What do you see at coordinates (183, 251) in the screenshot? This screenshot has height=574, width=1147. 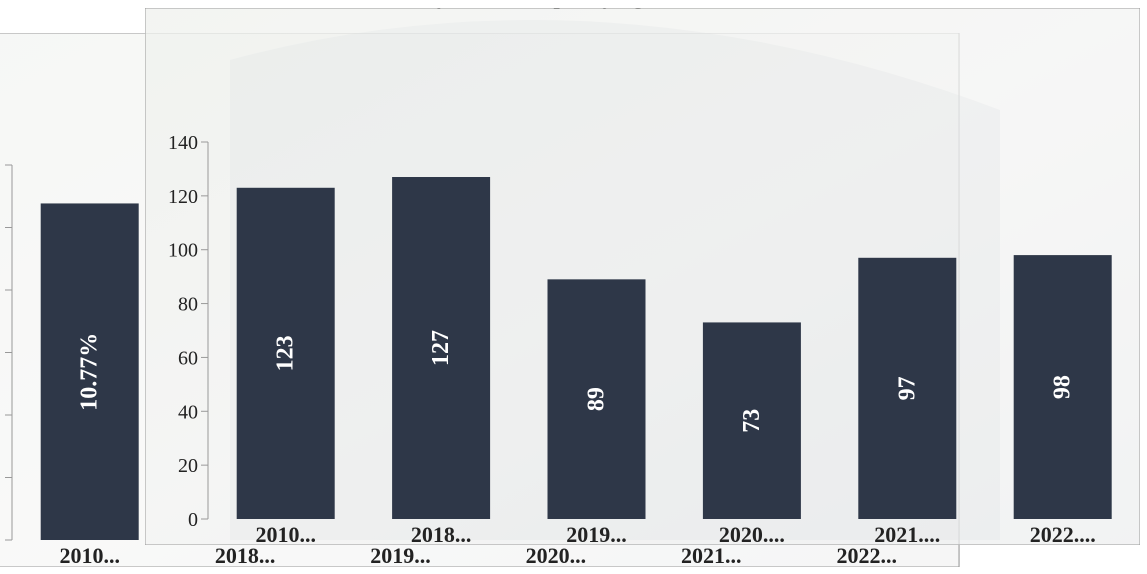 I see `y-tick-label: 100` at bounding box center [183, 251].